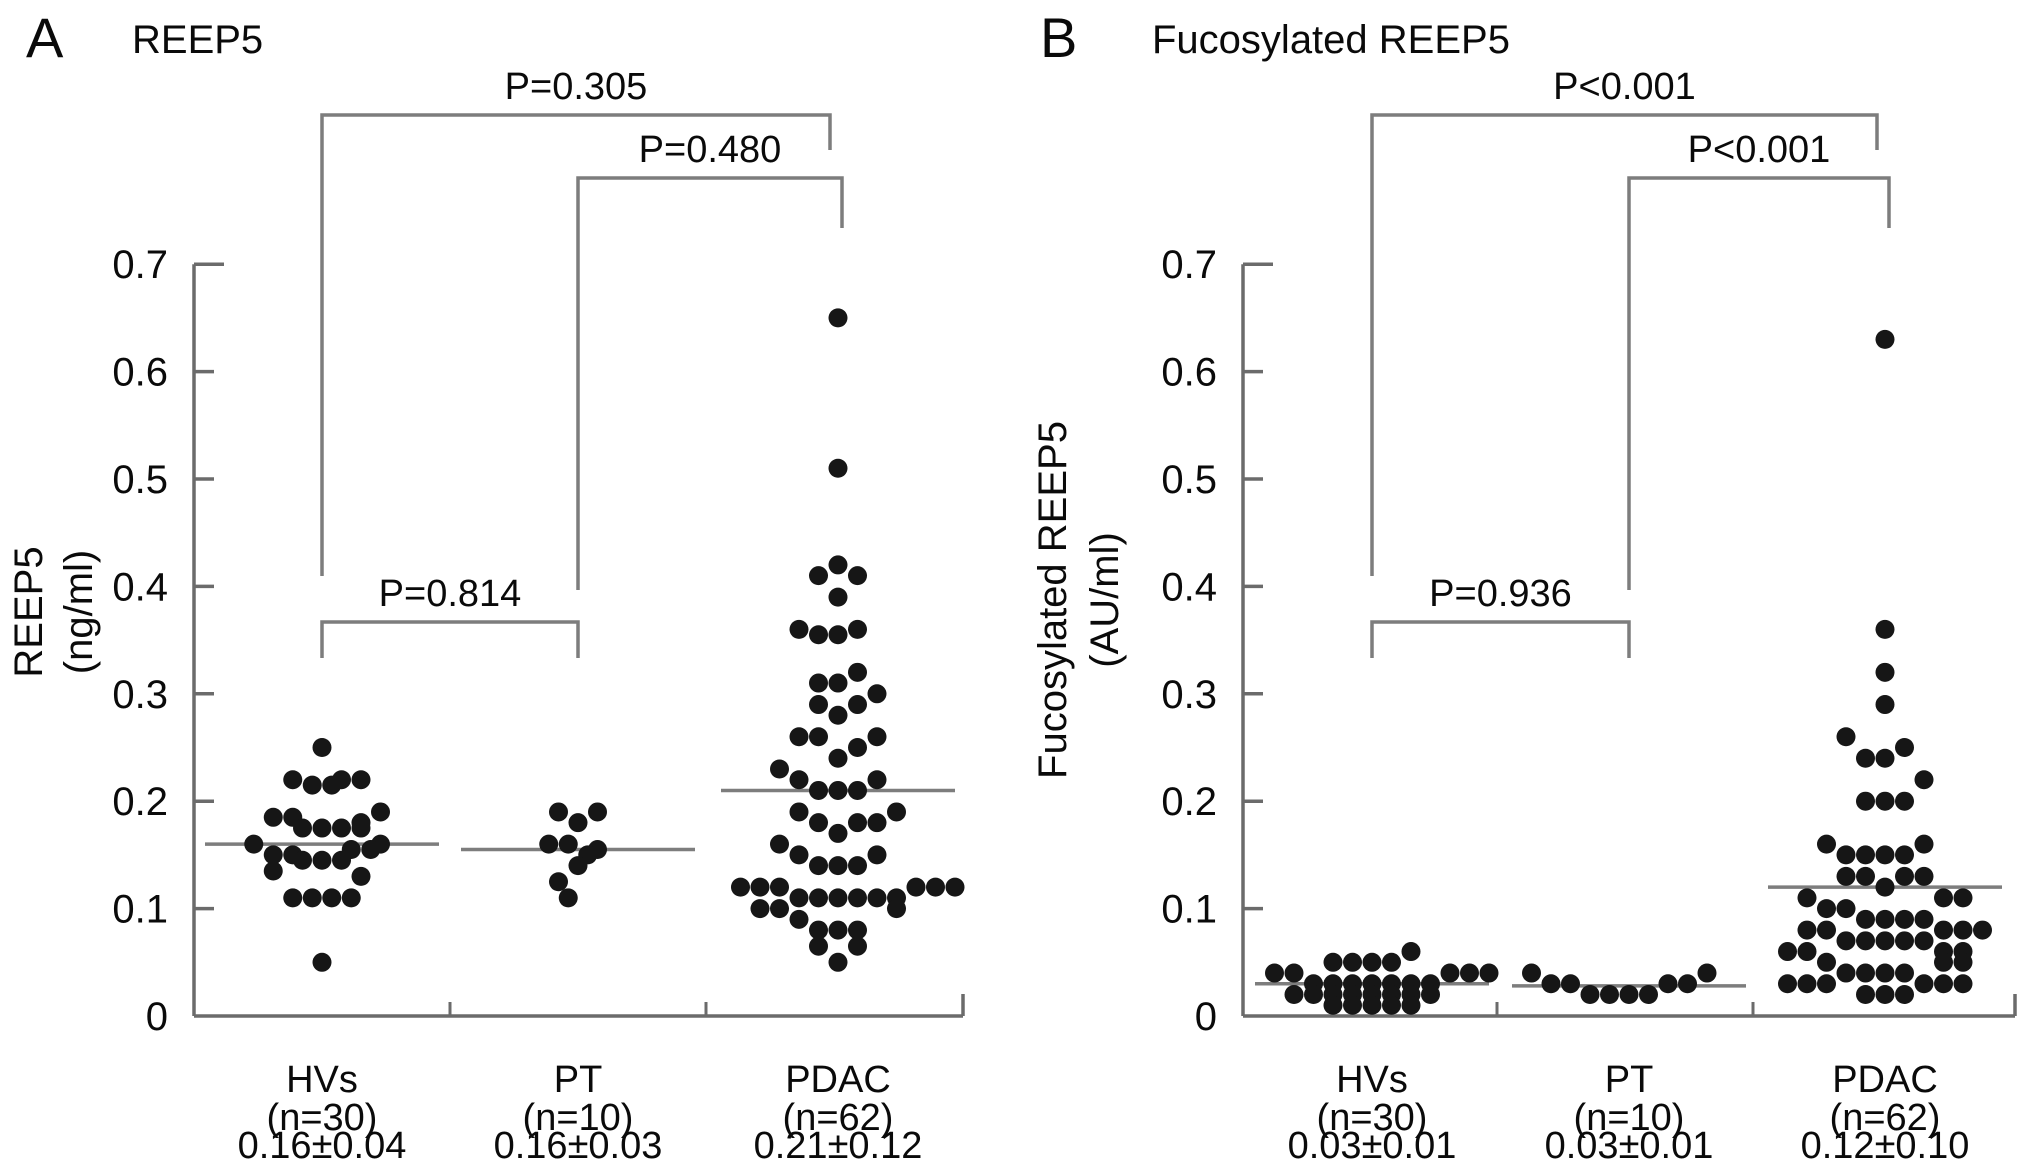  What do you see at coordinates (1629, 1142) in the screenshot?
I see `group-stat-label: 0.03±0.01` at bounding box center [1629, 1142].